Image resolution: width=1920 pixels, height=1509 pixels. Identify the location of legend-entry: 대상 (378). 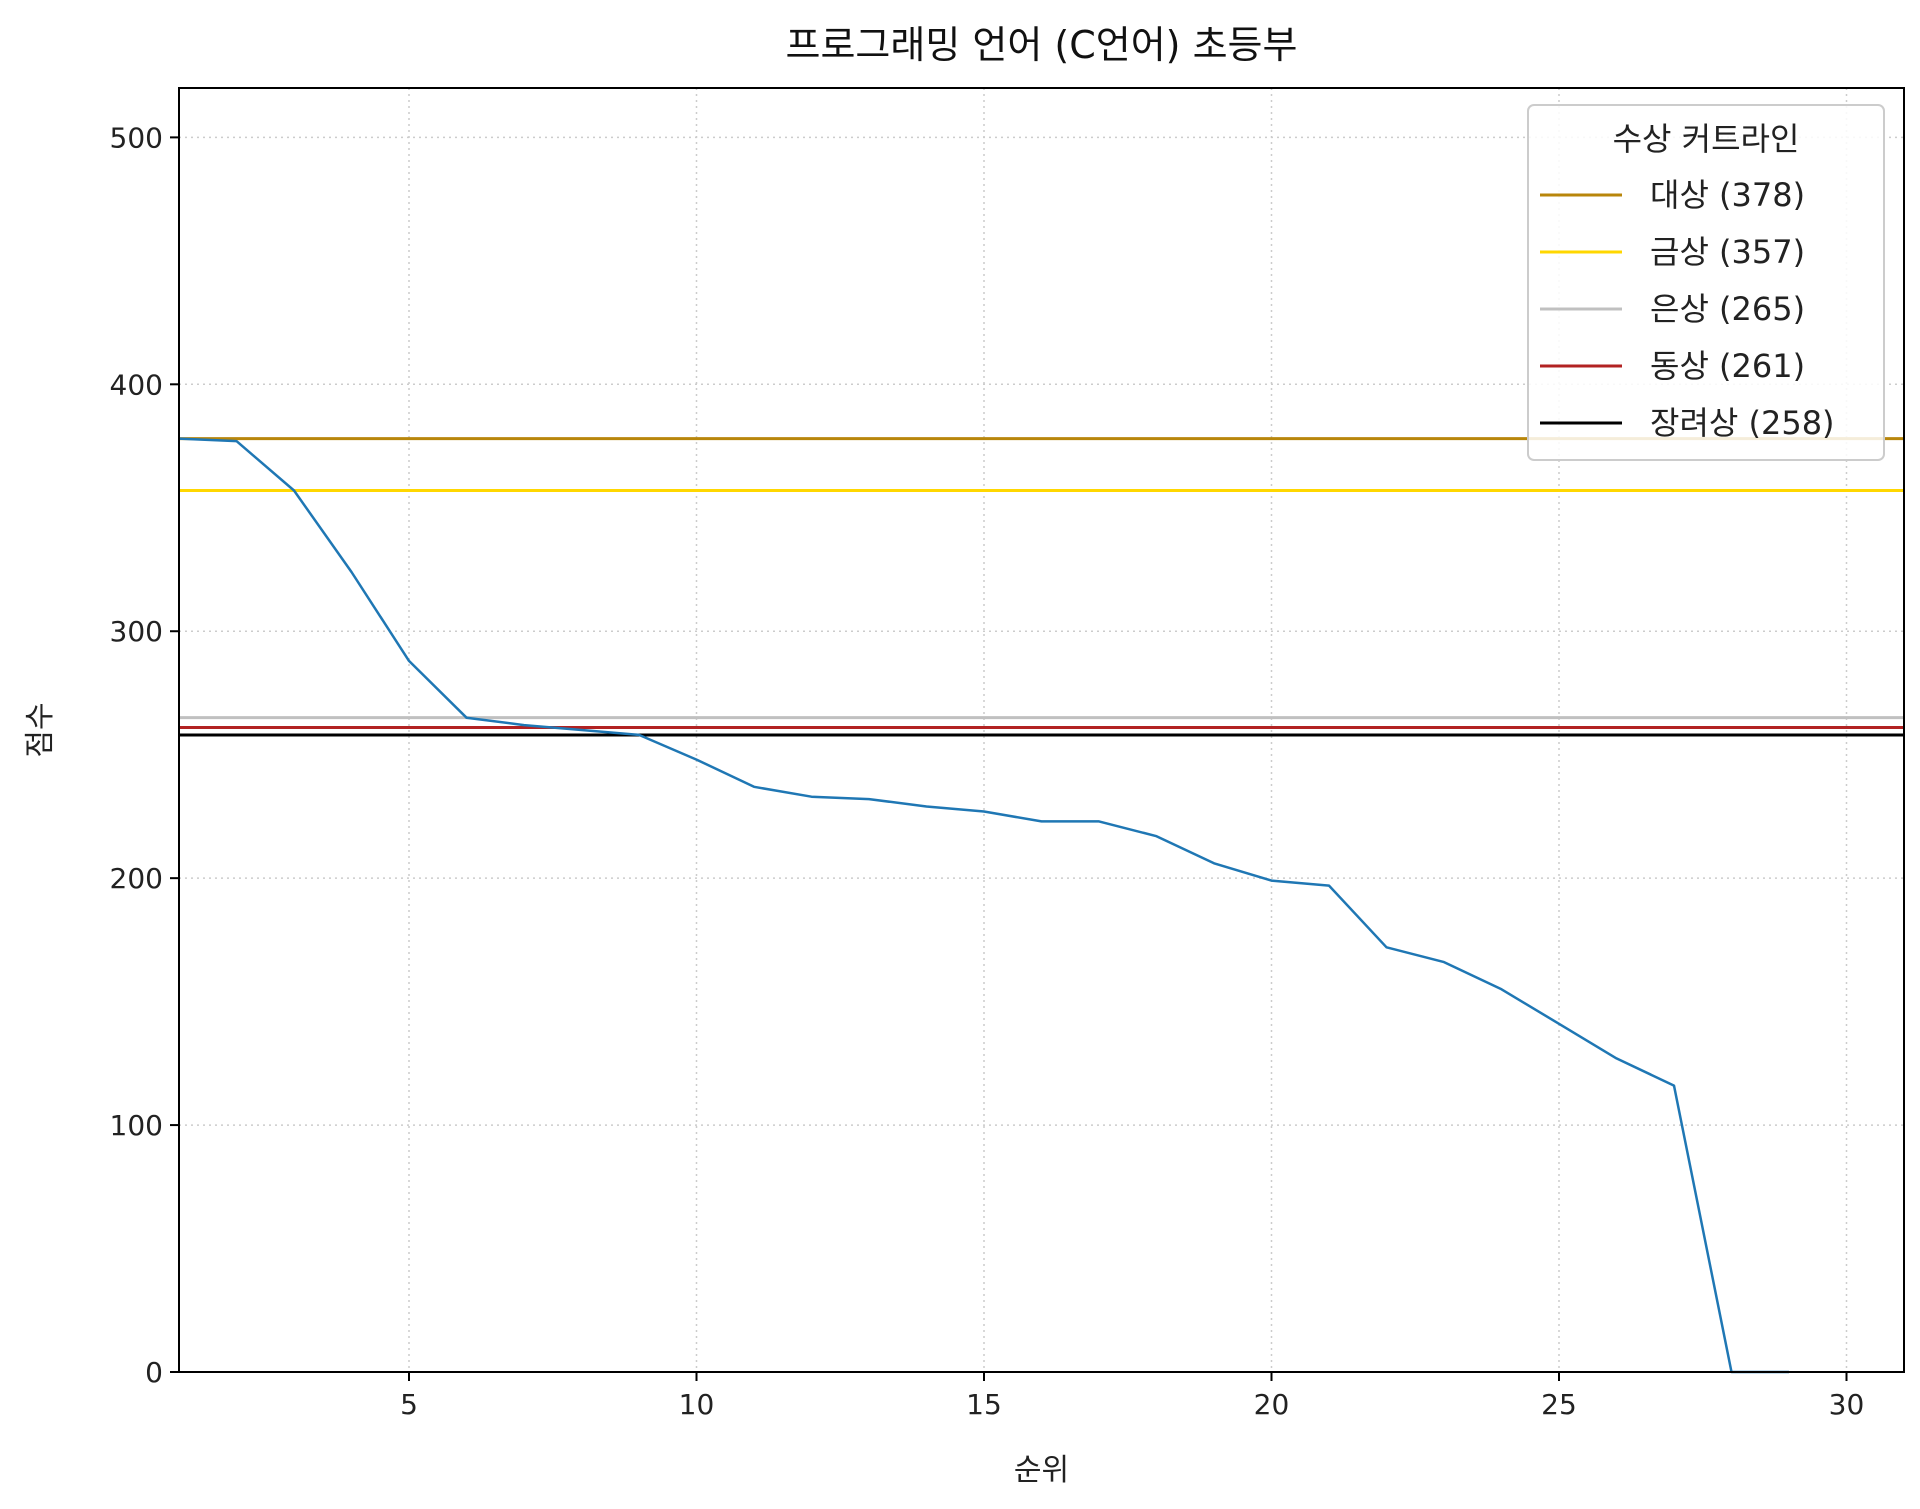
(1727, 195).